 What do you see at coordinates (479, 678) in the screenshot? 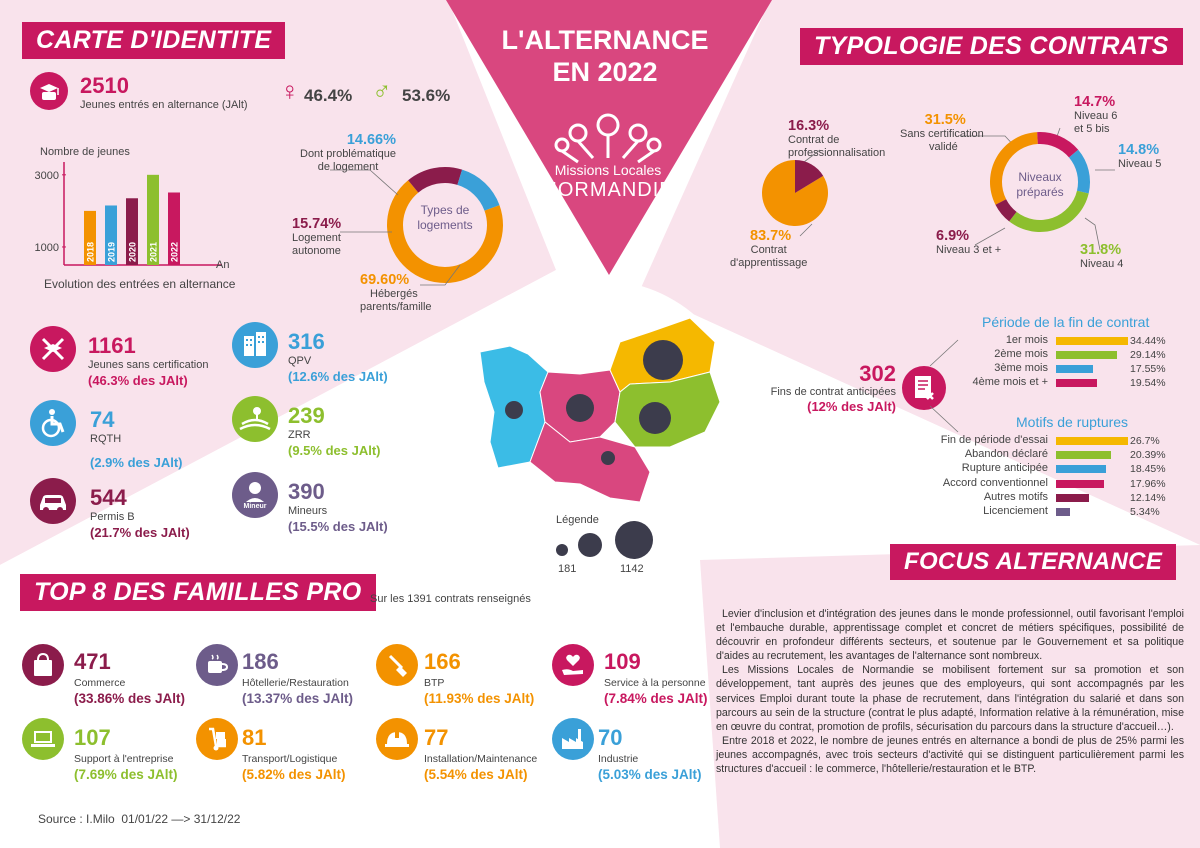
I see `famille-btp: 166 BTP (11.93% des JAlt)` at bounding box center [479, 678].